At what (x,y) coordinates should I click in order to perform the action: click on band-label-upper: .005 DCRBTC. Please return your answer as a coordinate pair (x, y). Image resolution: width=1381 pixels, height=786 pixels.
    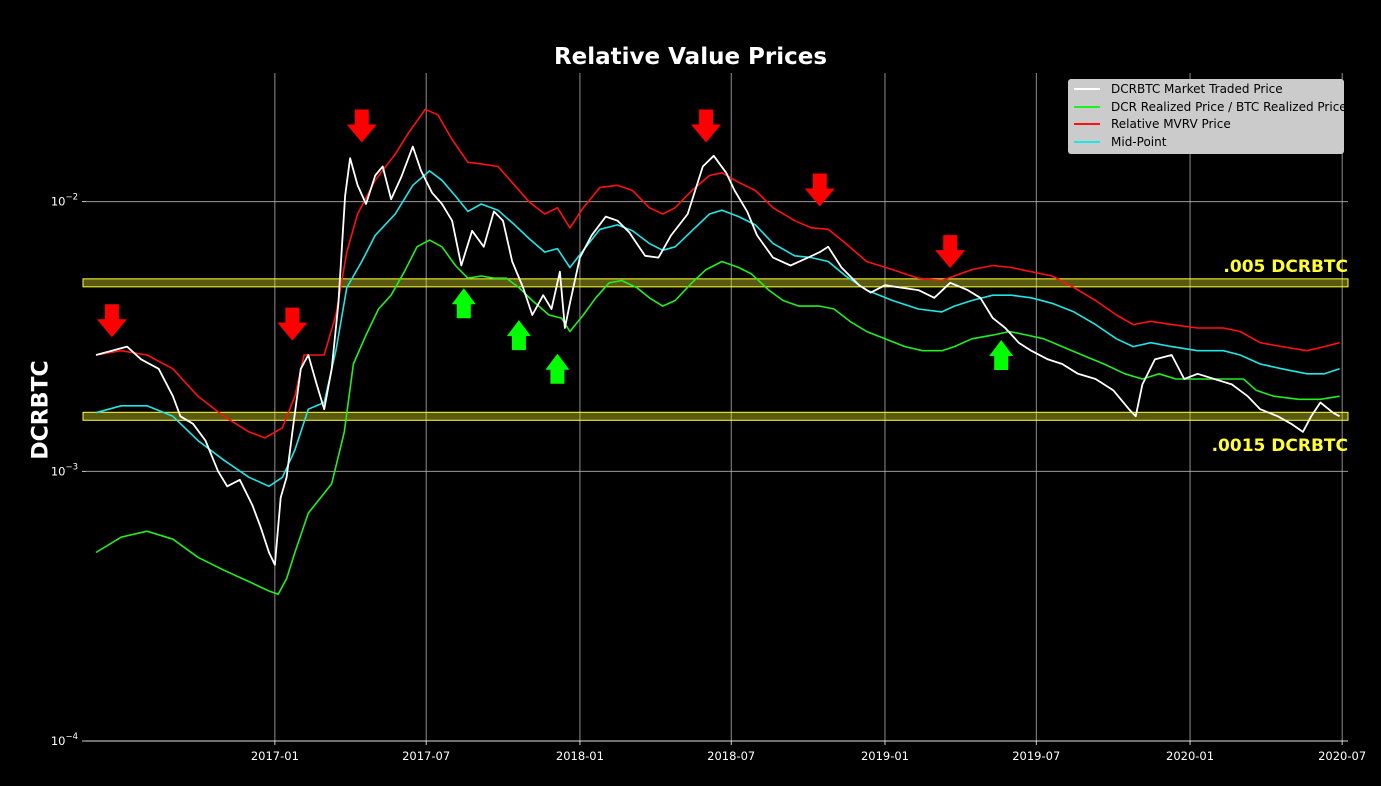
    Looking at the image, I should click on (1285, 266).